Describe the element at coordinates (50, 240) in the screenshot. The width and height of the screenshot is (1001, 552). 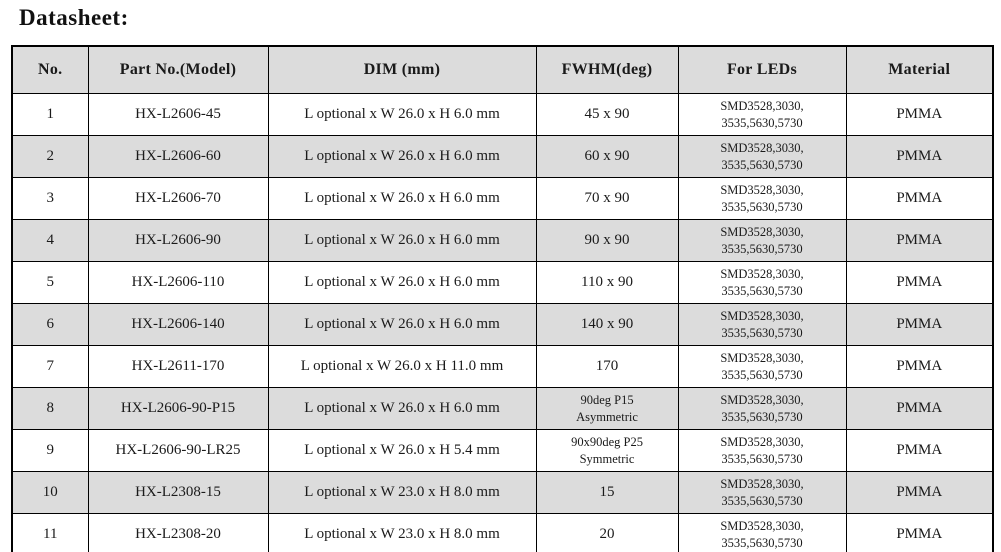
I see `cell-no: 4` at that location.